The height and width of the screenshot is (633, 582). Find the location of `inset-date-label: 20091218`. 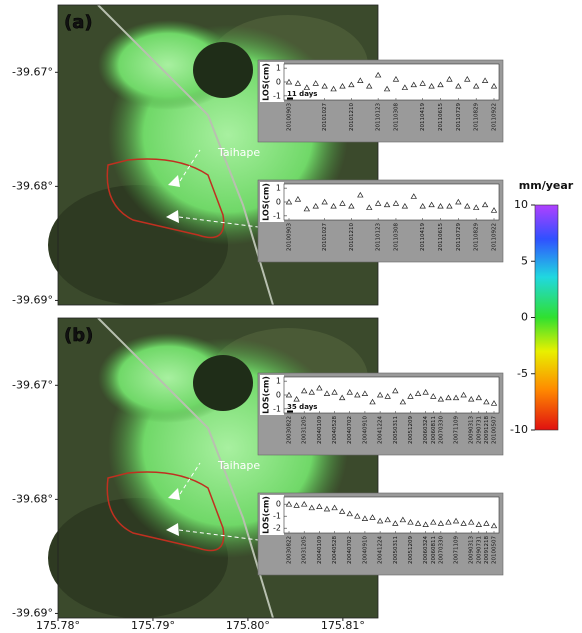

inset-date-label: 20091218 is located at coordinates (487, 430).